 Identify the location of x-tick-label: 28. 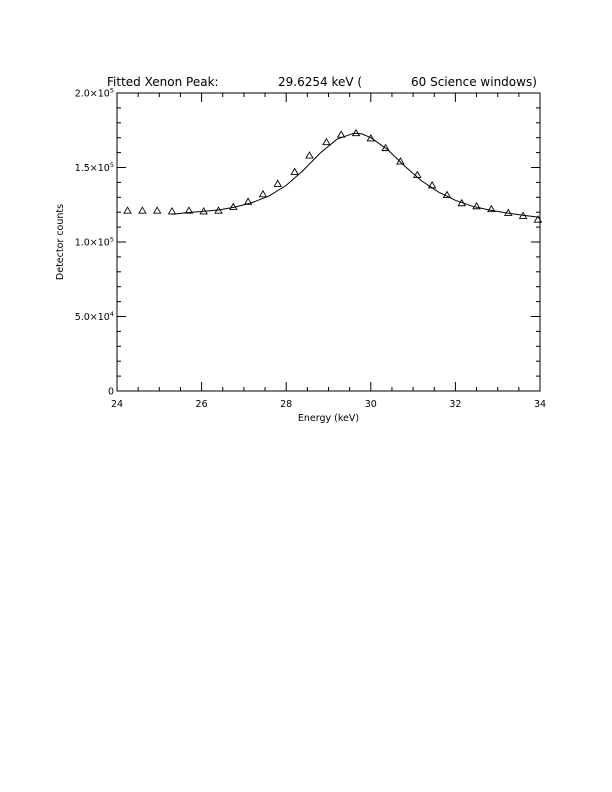
(286, 404).